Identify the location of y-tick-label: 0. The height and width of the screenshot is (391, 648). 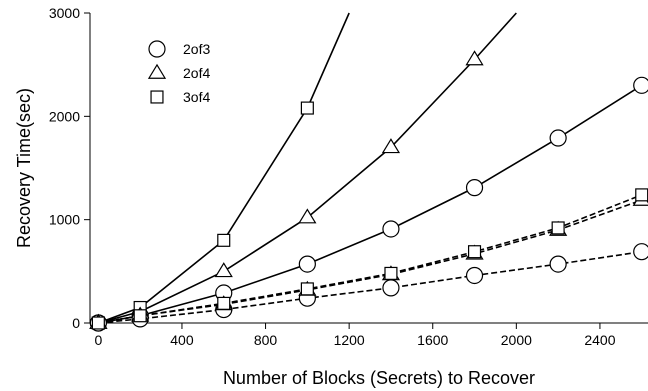
(76, 323).